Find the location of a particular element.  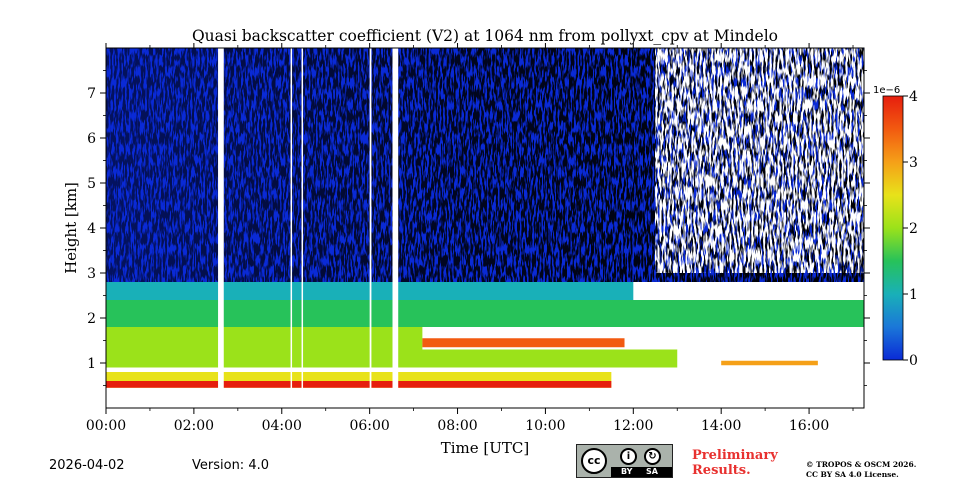

license-sa-text: SA is located at coordinates (652, 471).